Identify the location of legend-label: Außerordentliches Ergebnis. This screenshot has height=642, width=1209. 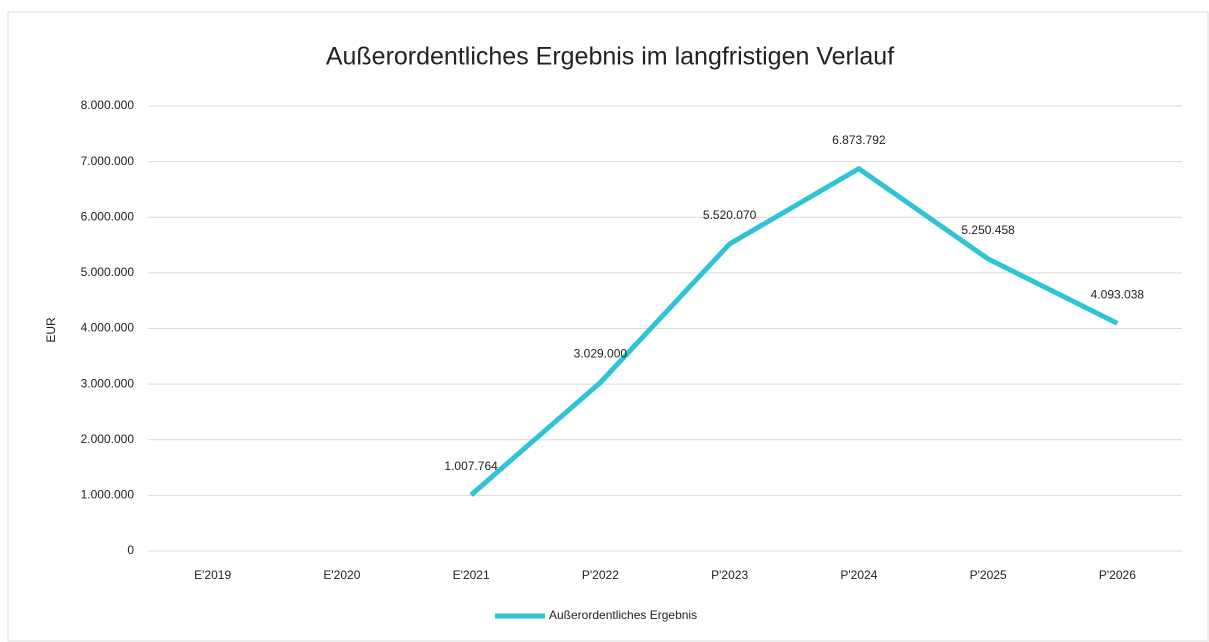
(623, 615).